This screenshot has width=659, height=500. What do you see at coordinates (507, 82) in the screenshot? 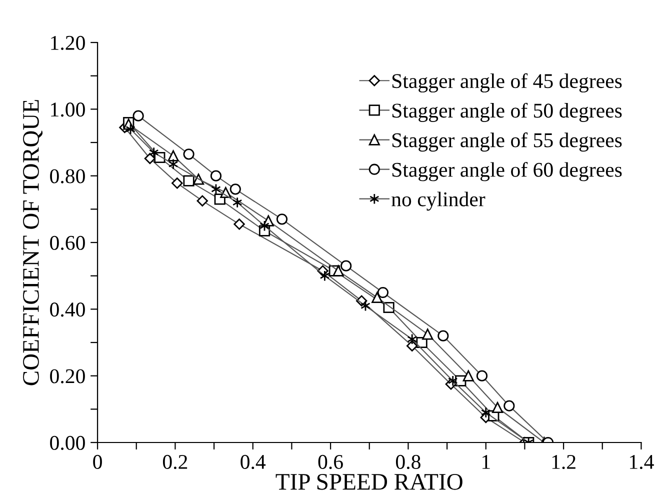
I see `legend-label: Stagger angle of 45 degrees` at bounding box center [507, 82].